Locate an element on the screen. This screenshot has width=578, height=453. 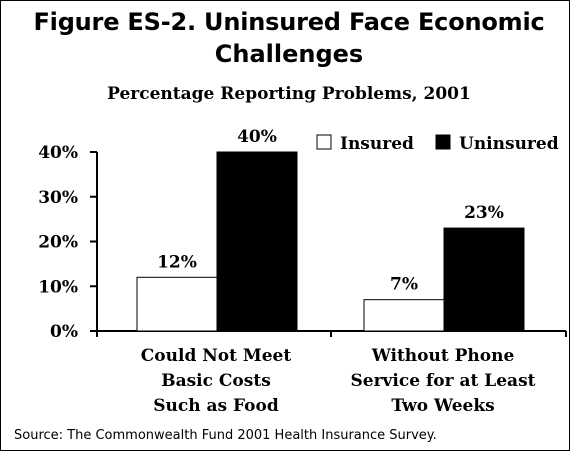
data-label-uninsured: 23% is located at coordinates (484, 213).